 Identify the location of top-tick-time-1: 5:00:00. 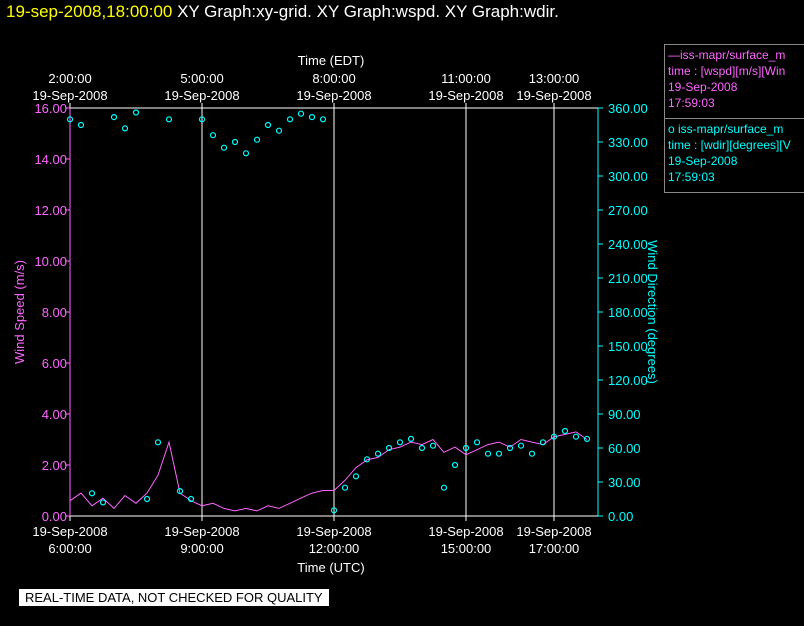
(201, 78).